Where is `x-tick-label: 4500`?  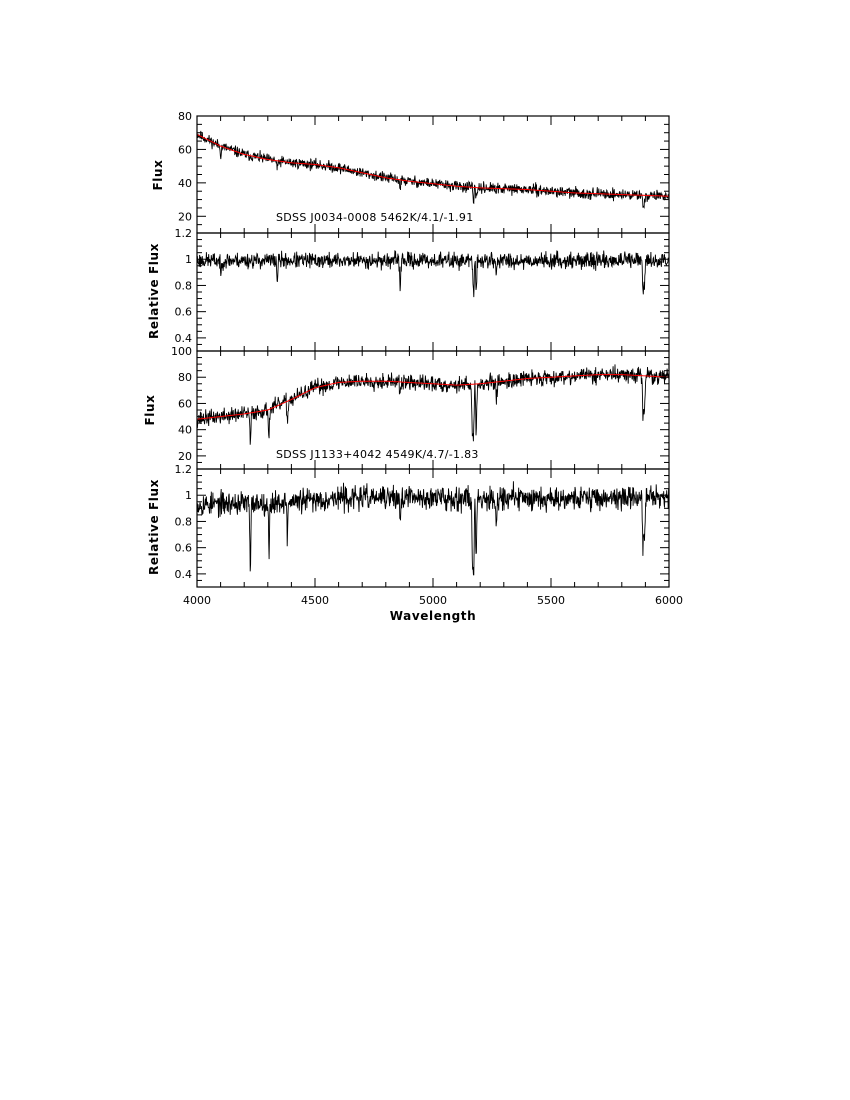 x-tick-label: 4500 is located at coordinates (315, 600).